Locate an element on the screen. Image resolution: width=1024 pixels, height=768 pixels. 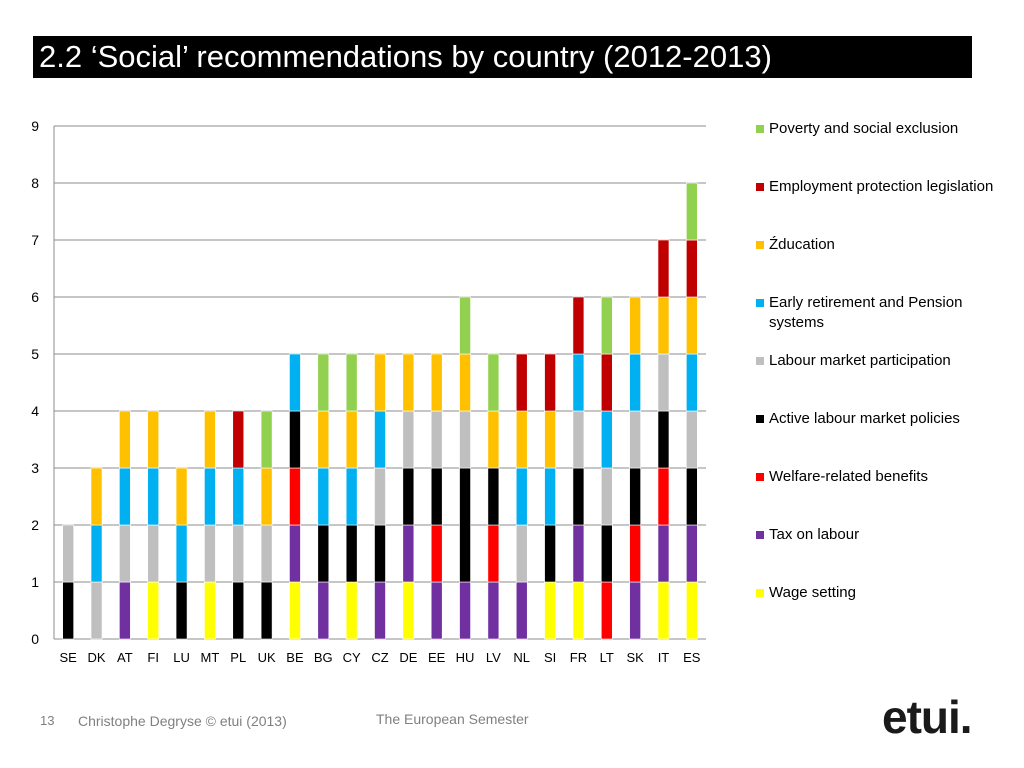
x-tick-label: FR is located at coordinates (578, 657).